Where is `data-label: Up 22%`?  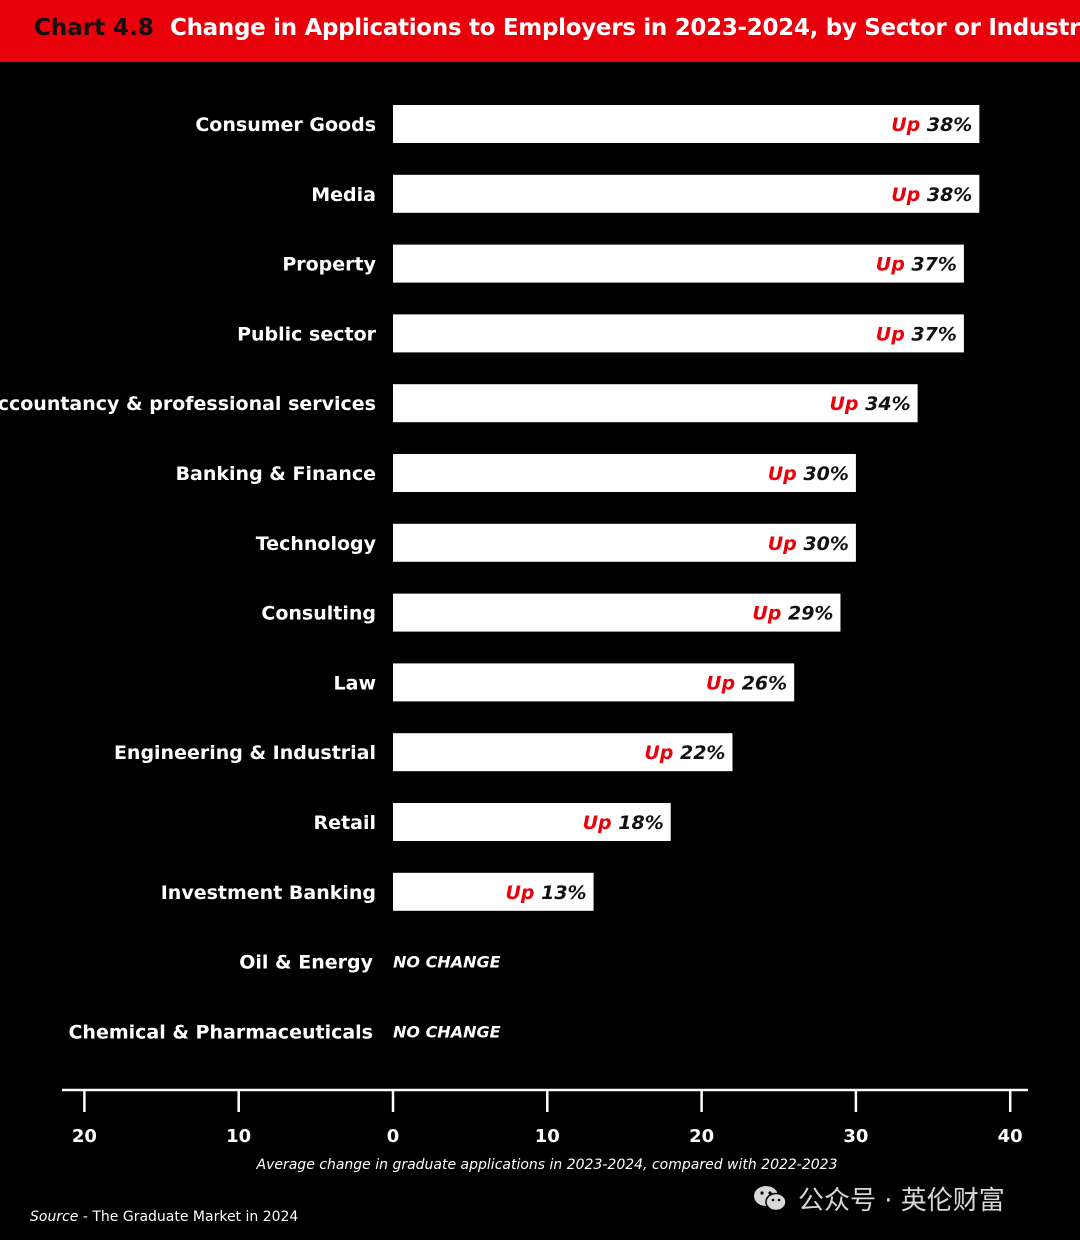
data-label: Up 22% is located at coordinates (684, 753).